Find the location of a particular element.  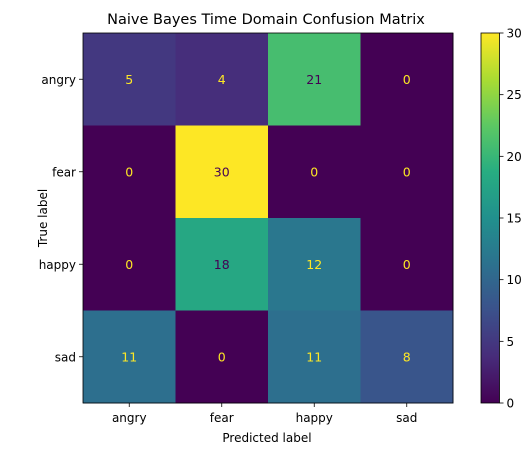

colorbar-tick-label: 20 is located at coordinates (514, 157).